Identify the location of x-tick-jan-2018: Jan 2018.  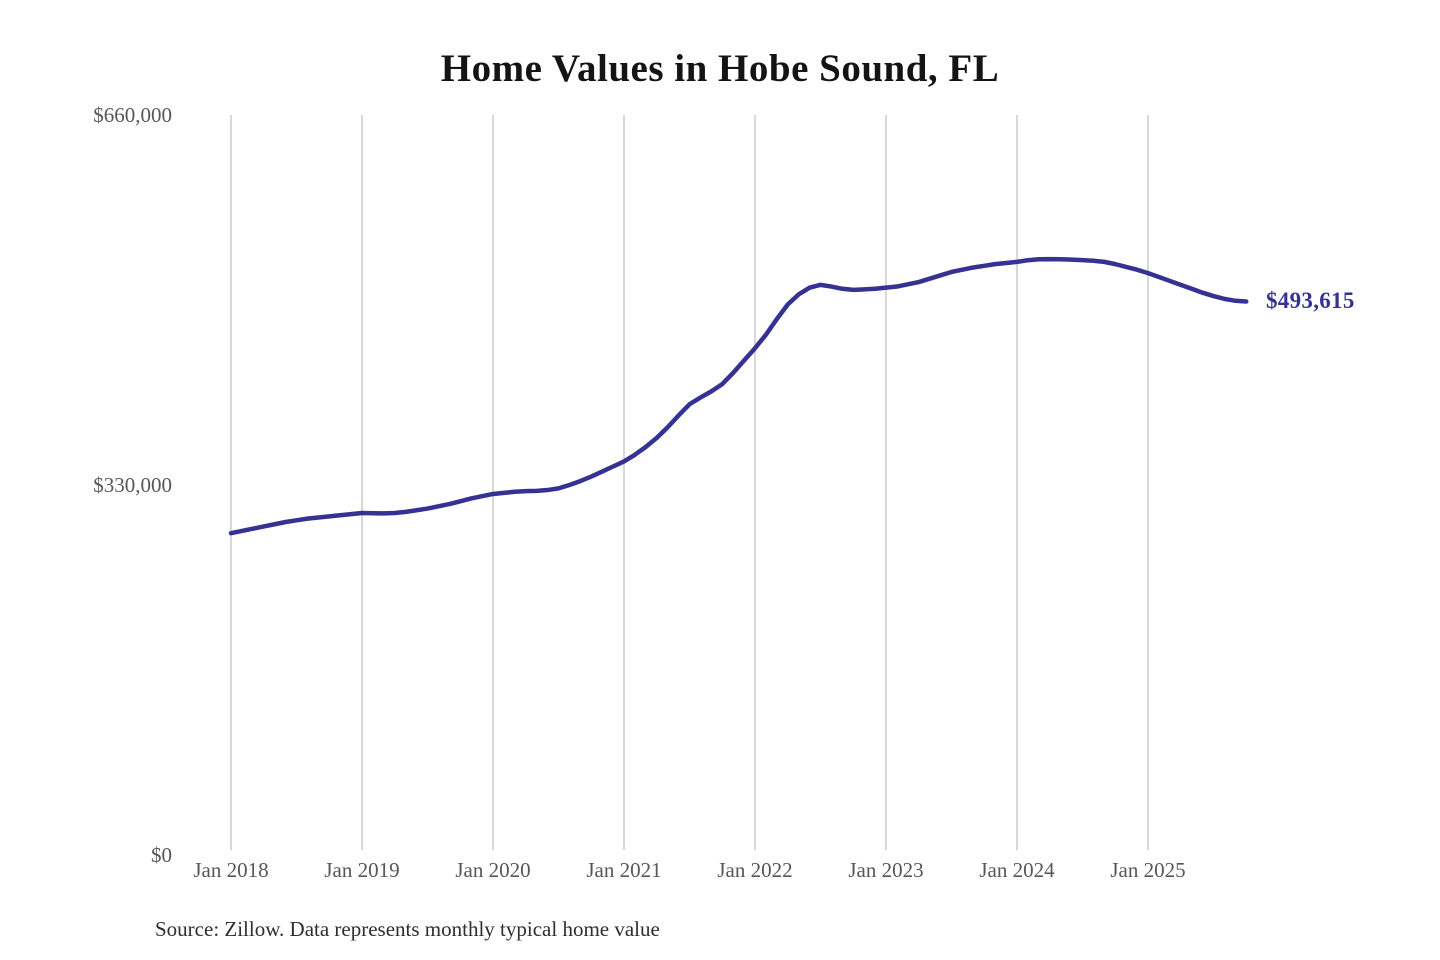
(231, 870).